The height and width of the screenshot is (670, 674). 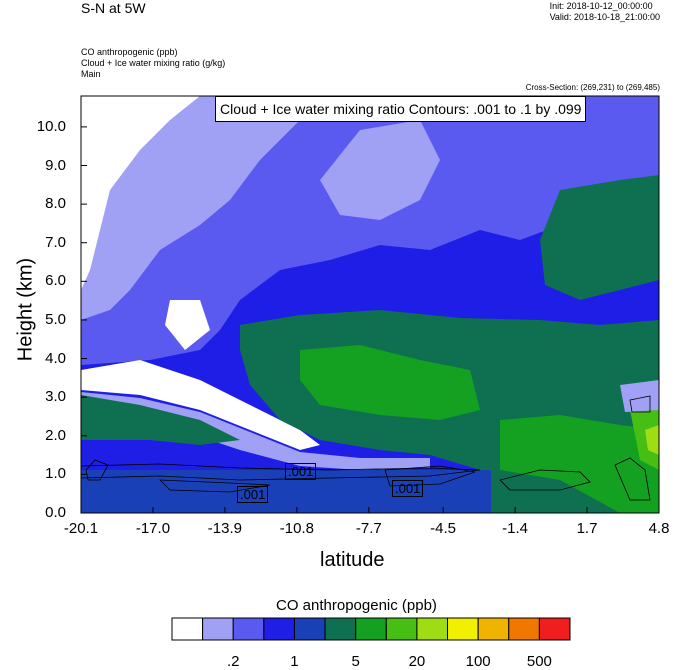 What do you see at coordinates (160, 420) in the screenshot?
I see `field-region-teal-left` at bounding box center [160, 420].